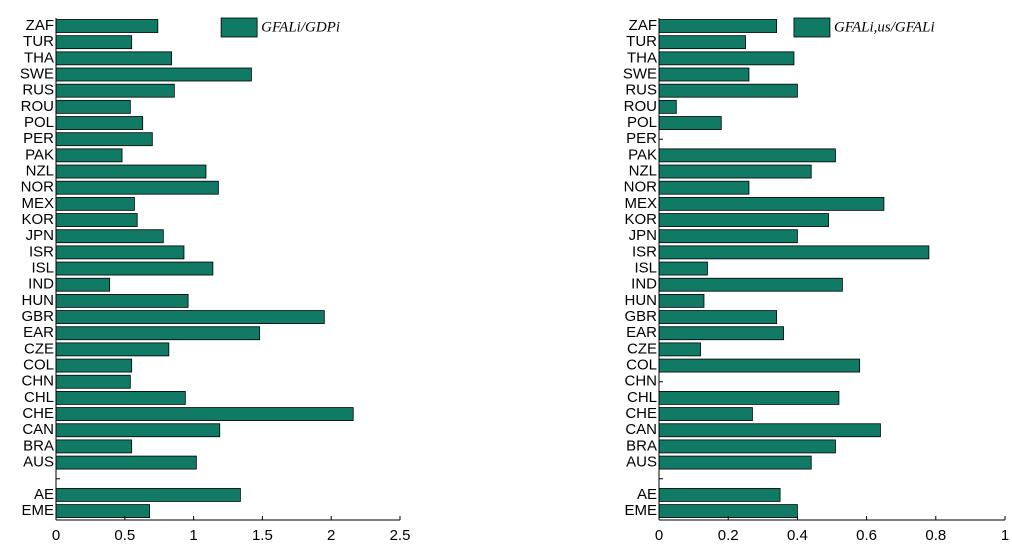 This screenshot has width=1012, height=556. What do you see at coordinates (400, 535) in the screenshot?
I see `x-tick-label: 2.5` at bounding box center [400, 535].